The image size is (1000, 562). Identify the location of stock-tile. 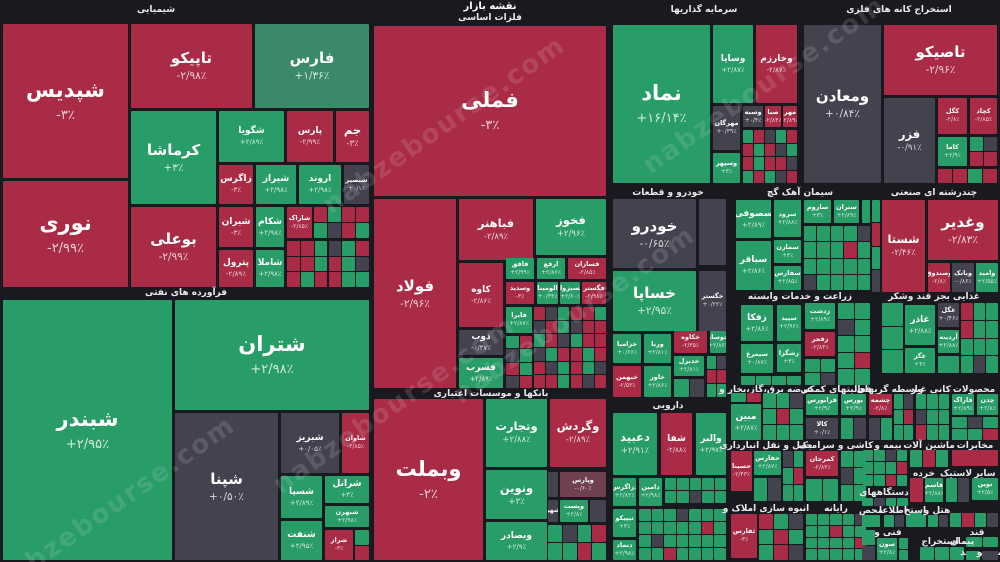
(866, 211).